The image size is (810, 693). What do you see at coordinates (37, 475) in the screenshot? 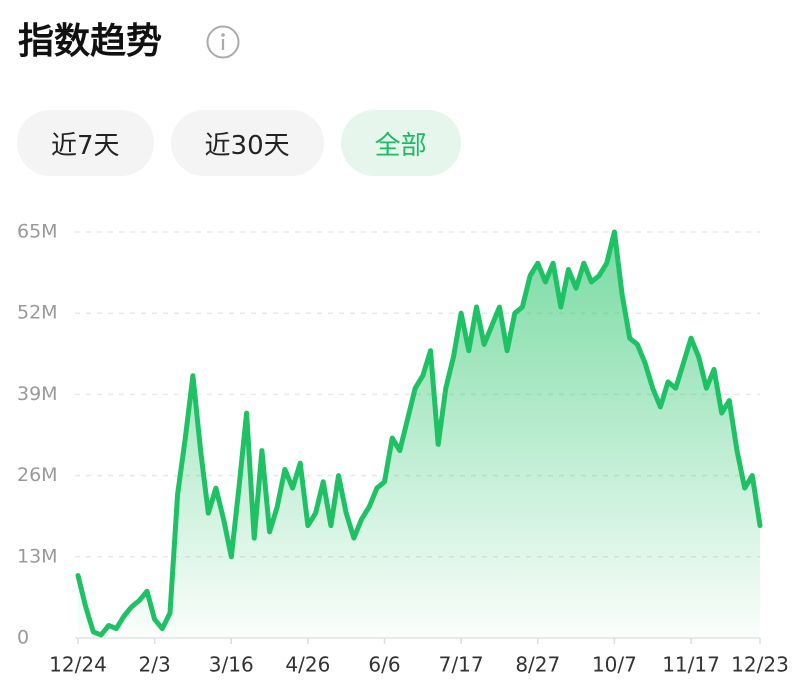
I see `y-tick-label: 26M` at bounding box center [37, 475].